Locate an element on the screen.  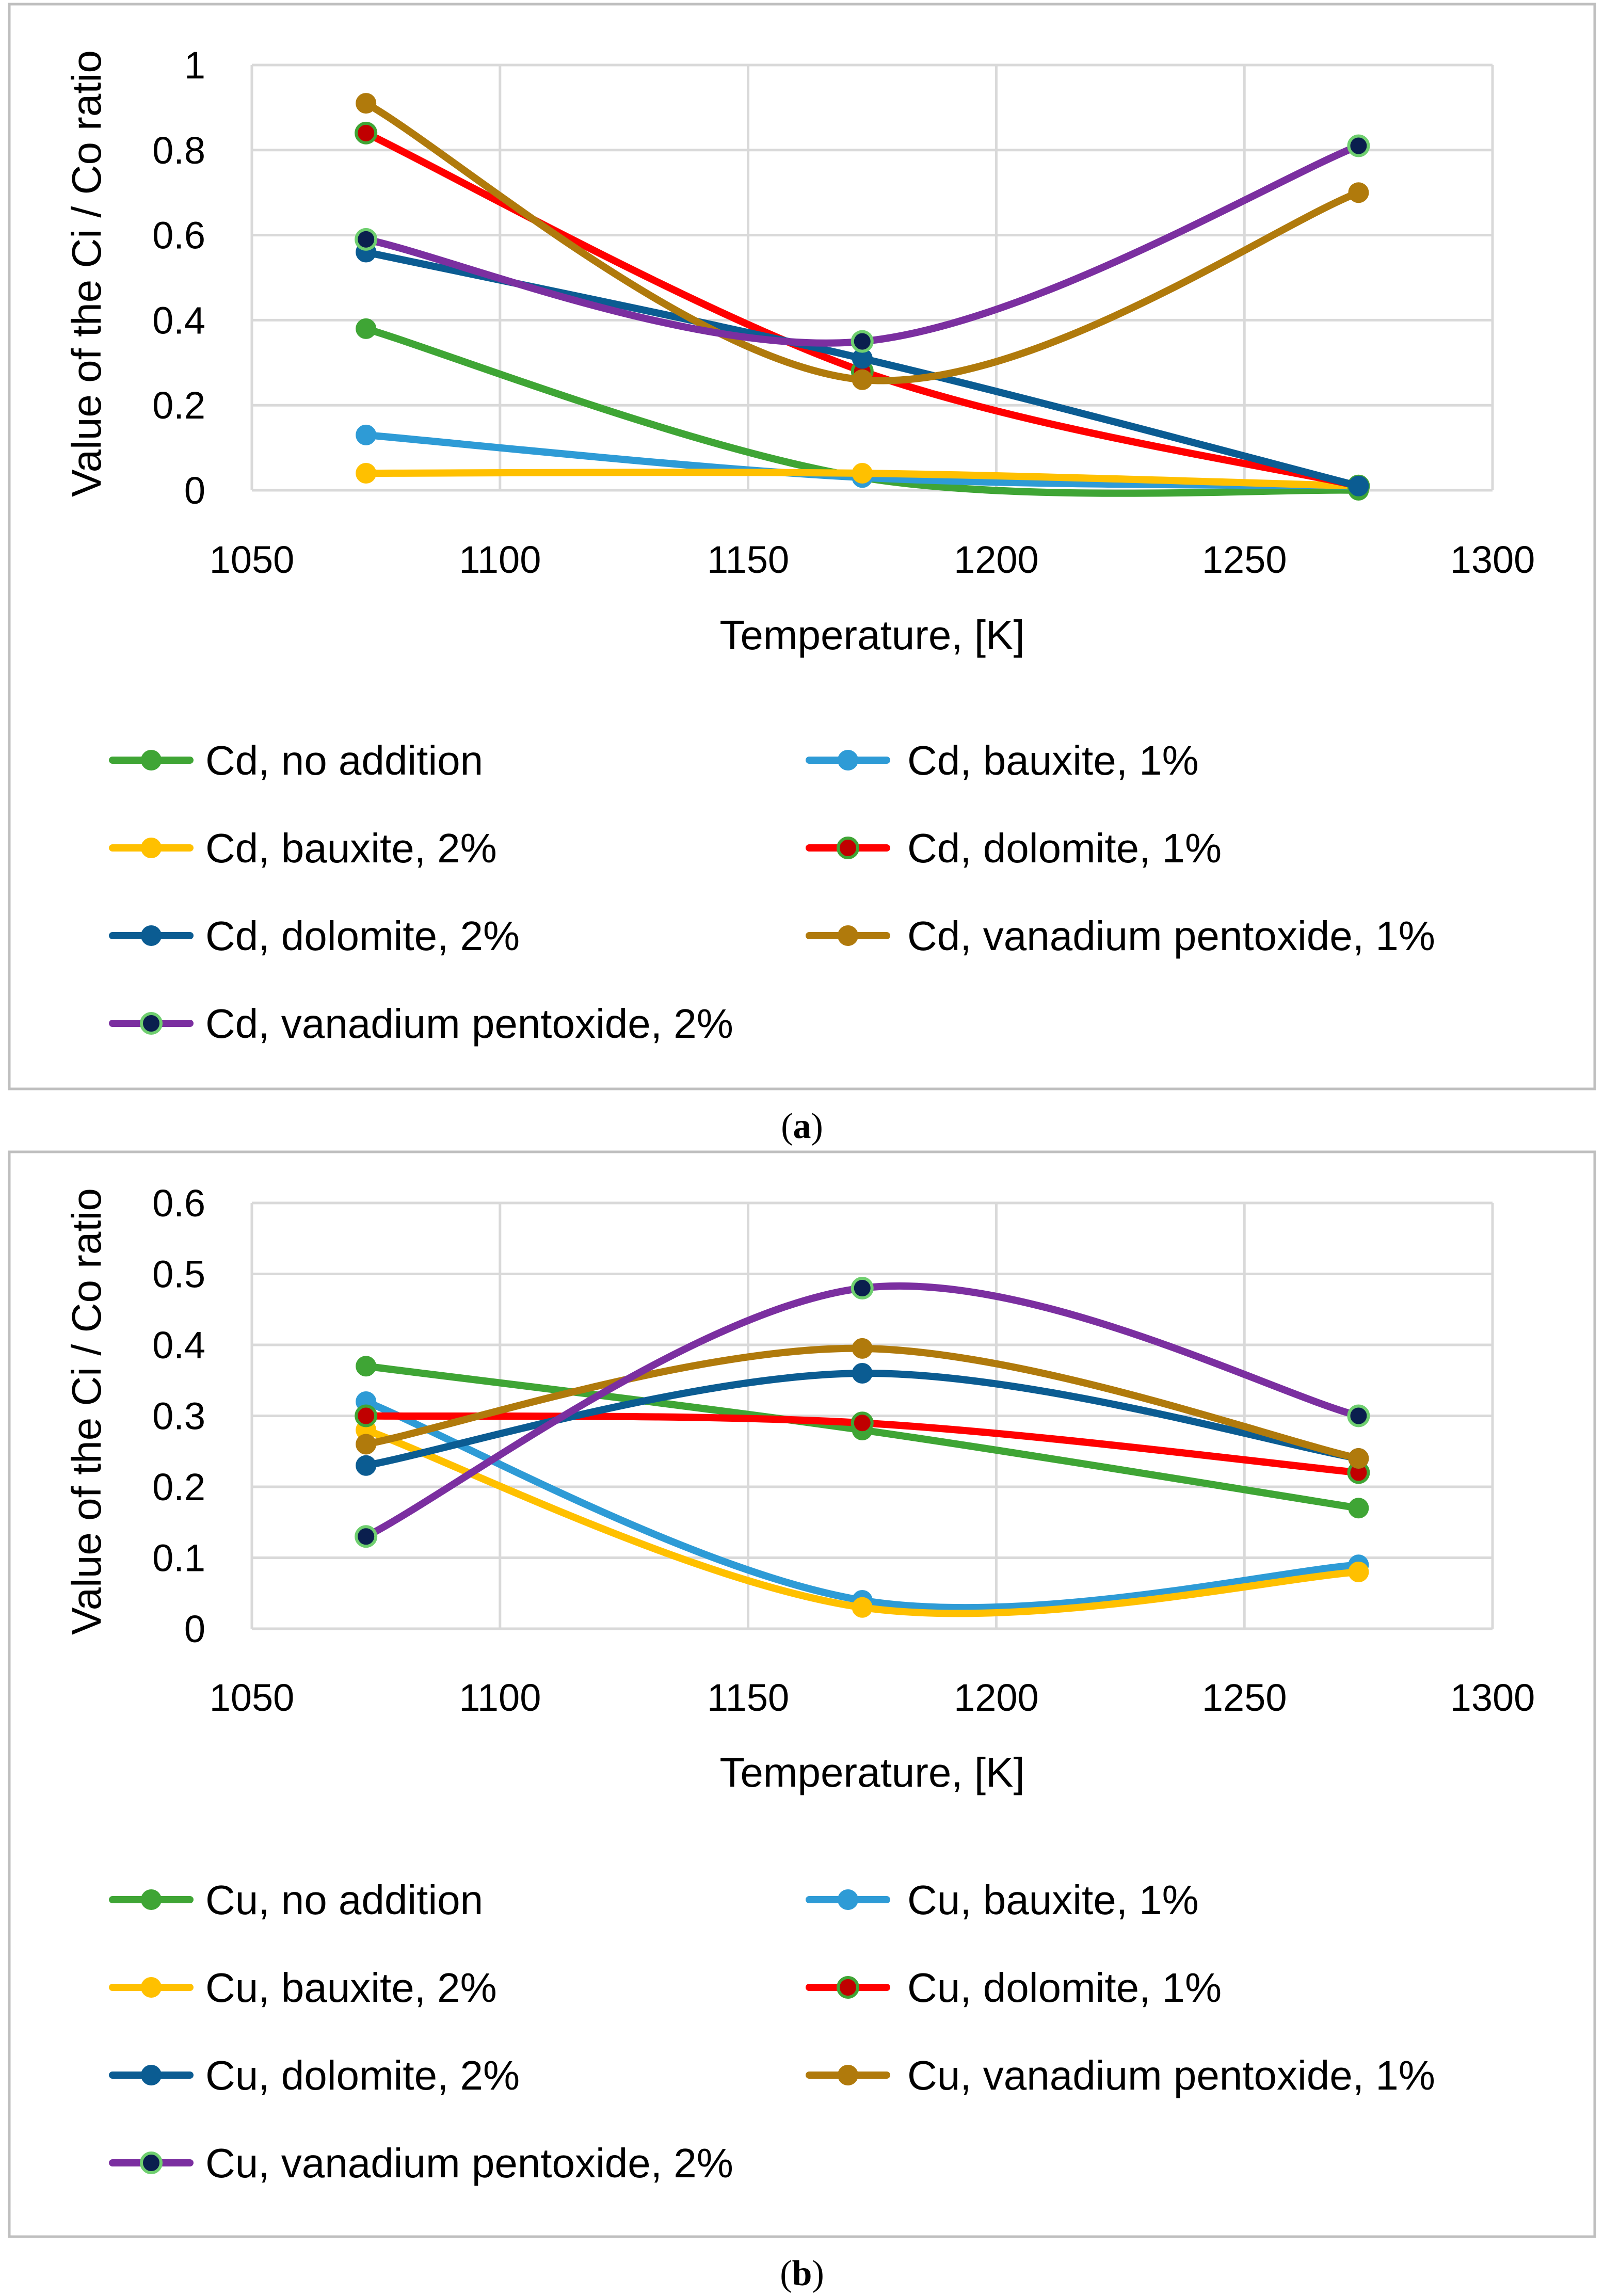
panel-a-y-tick-label: 0.6 is located at coordinates (179, 235).